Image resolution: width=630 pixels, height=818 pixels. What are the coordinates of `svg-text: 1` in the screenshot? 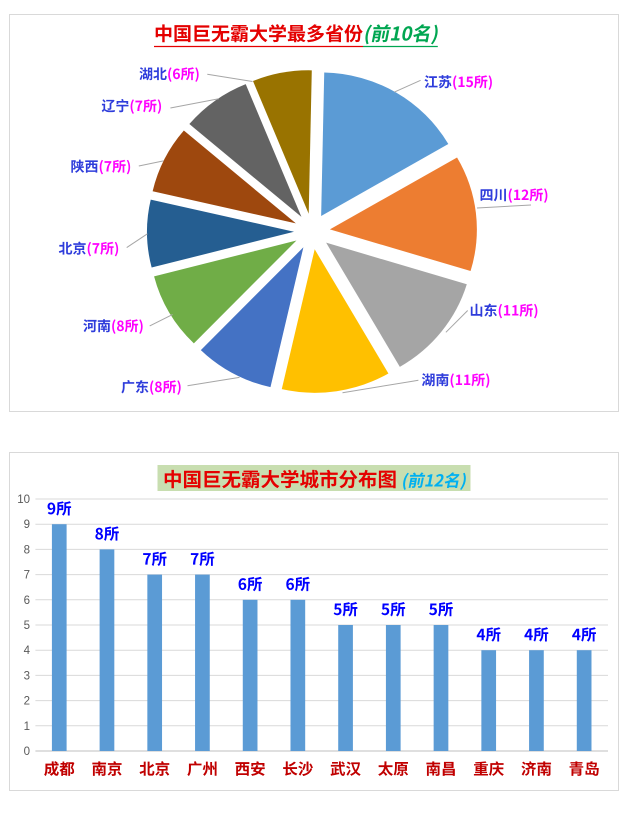 It's located at (27, 727).